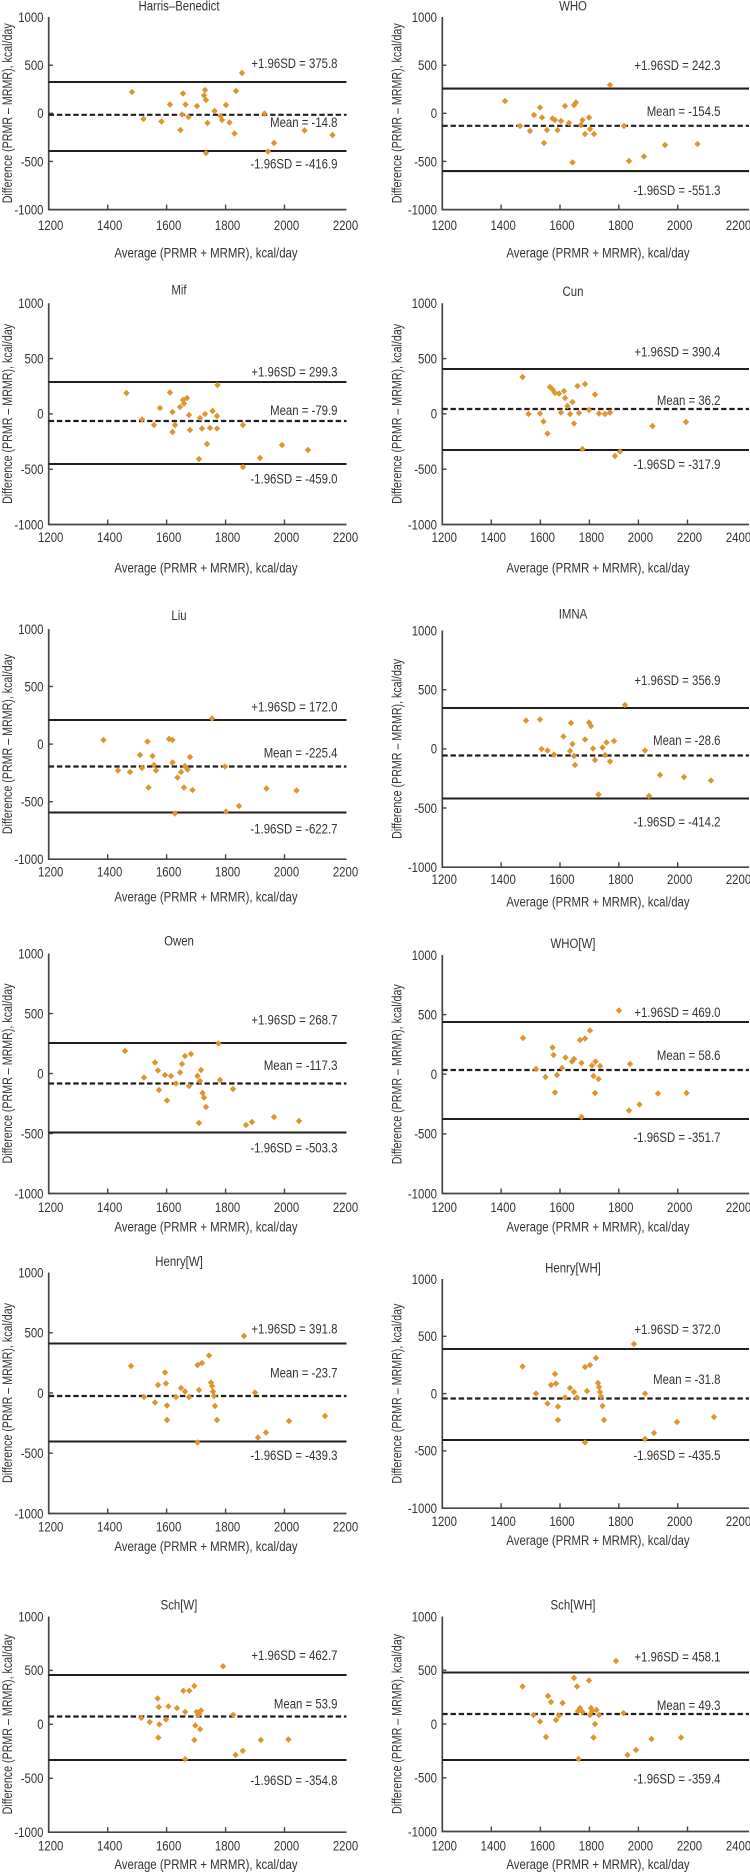 Image resolution: width=750 pixels, height=1873 pixels. What do you see at coordinates (294, 1019) in the screenshot?
I see `svg-text: +1.96SD = 268.7` at bounding box center [294, 1019].